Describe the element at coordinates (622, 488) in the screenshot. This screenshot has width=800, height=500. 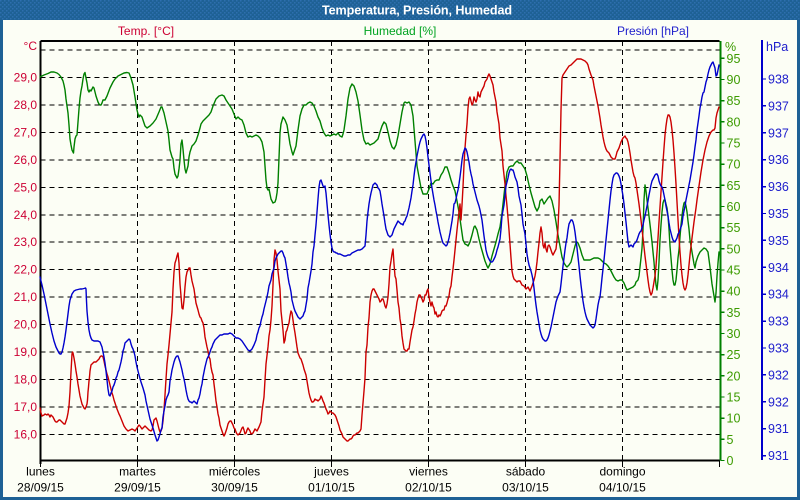
I see `svg-text: 04/10/15` at that location.